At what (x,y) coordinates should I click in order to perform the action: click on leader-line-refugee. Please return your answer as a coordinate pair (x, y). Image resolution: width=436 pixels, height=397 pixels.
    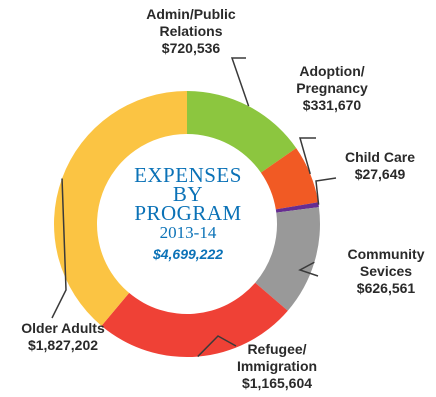
    Looking at the image, I should click on (217, 346).